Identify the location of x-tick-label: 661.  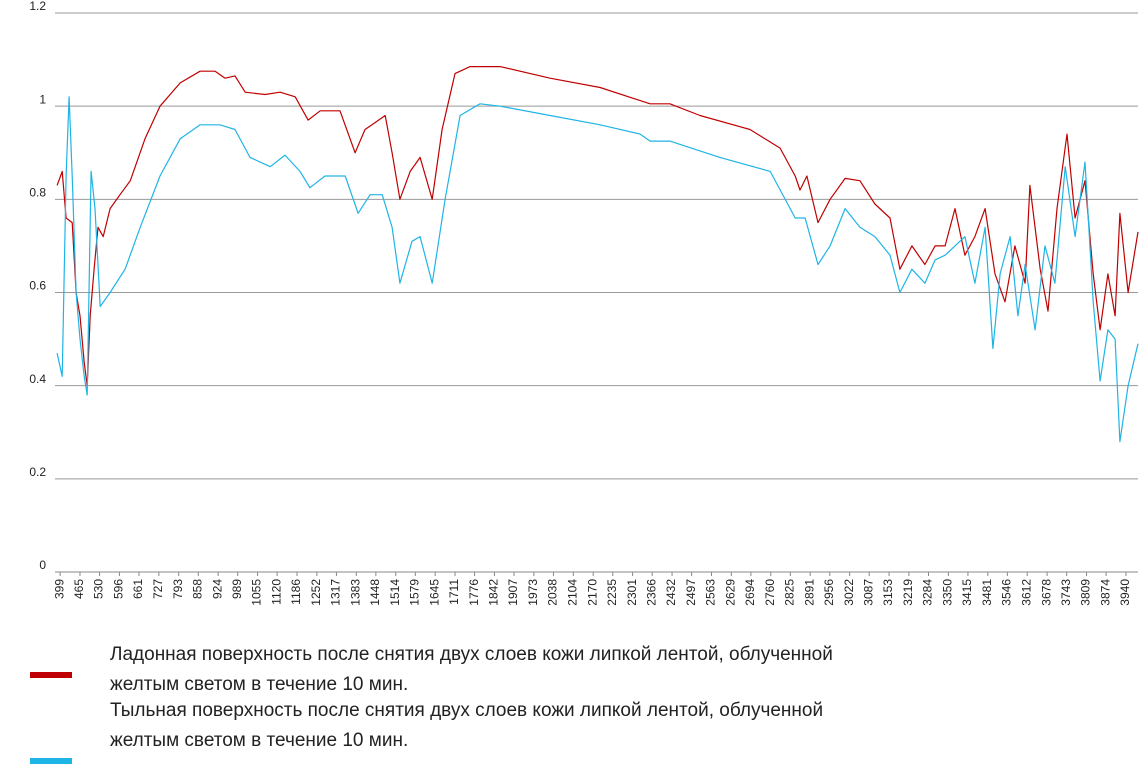
(138, 589).